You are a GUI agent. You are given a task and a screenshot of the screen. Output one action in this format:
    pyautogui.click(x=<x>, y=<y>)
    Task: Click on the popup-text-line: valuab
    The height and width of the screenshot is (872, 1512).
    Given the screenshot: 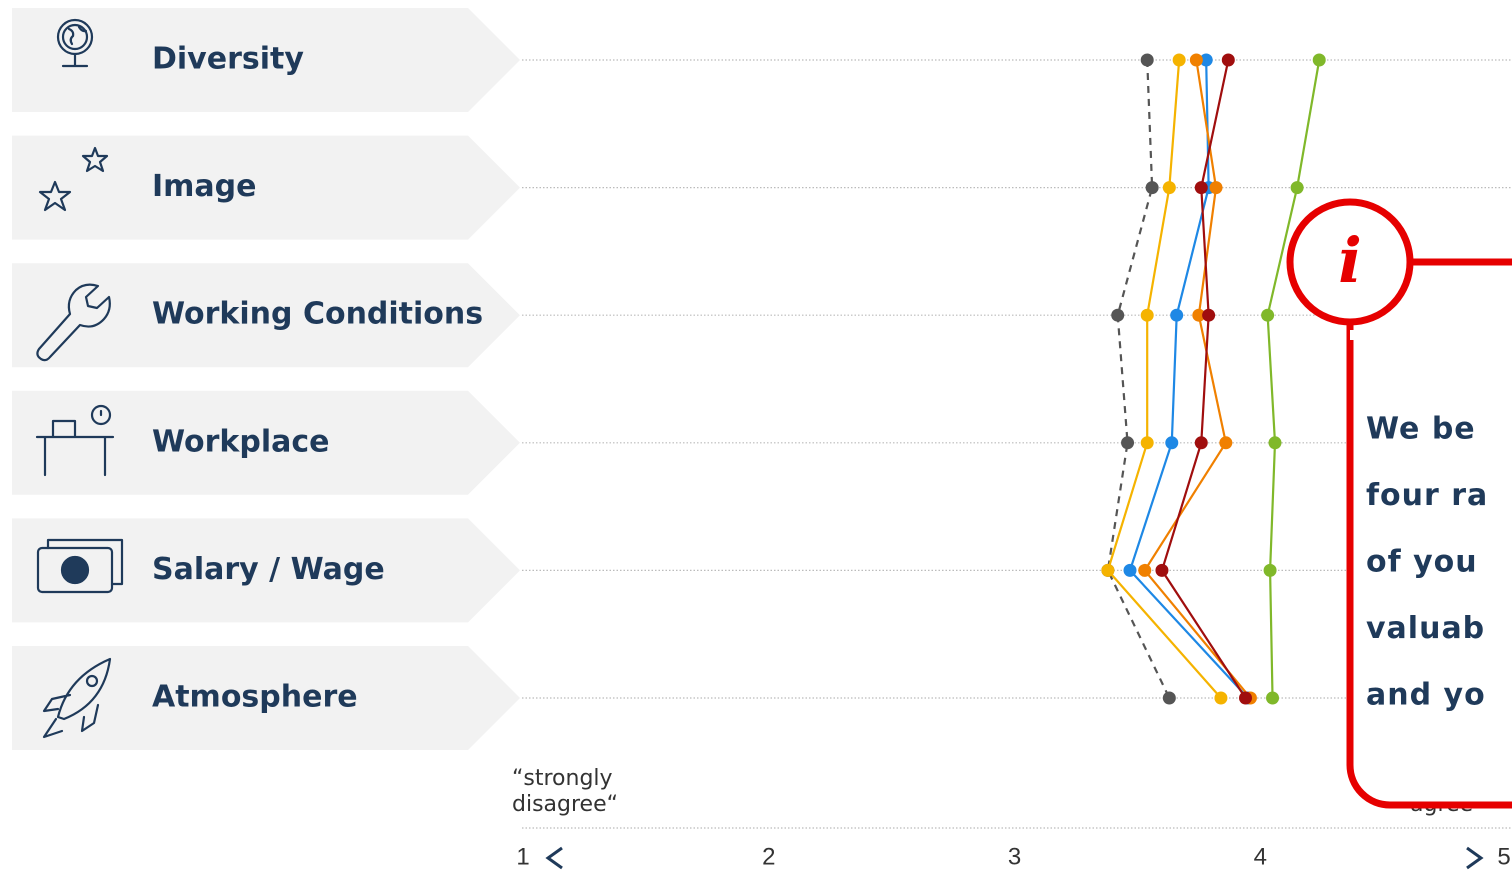 What is the action you would take?
    pyautogui.click(x=1425, y=628)
    